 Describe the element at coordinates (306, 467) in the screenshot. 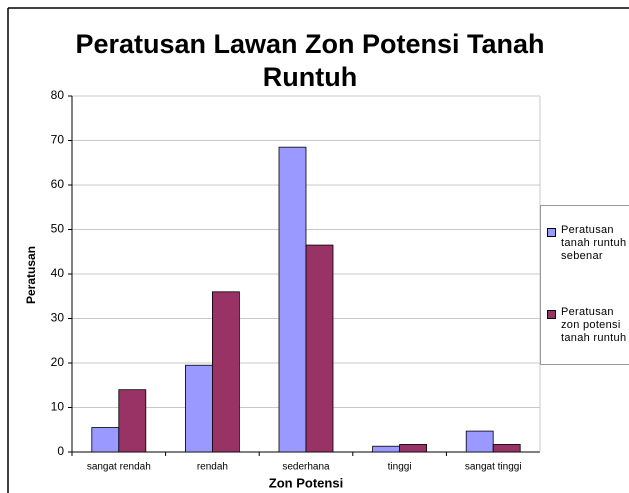

I see `x-tick-label: sederhana` at that location.